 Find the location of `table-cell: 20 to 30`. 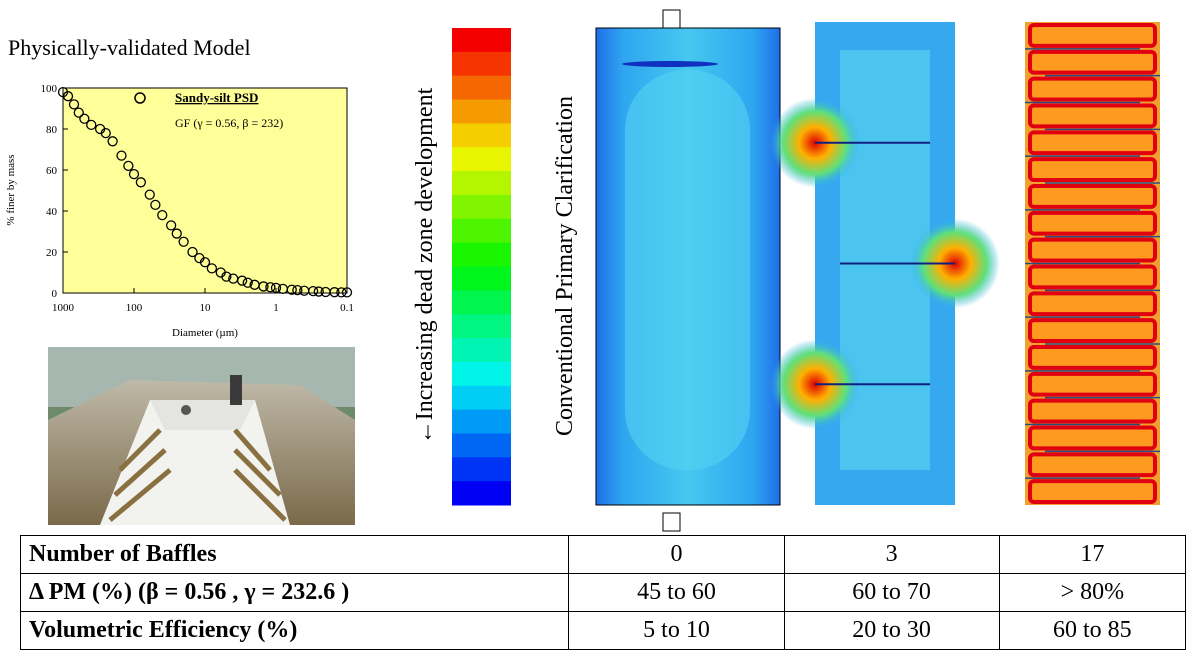

table-cell: 20 to 30 is located at coordinates (891, 630).